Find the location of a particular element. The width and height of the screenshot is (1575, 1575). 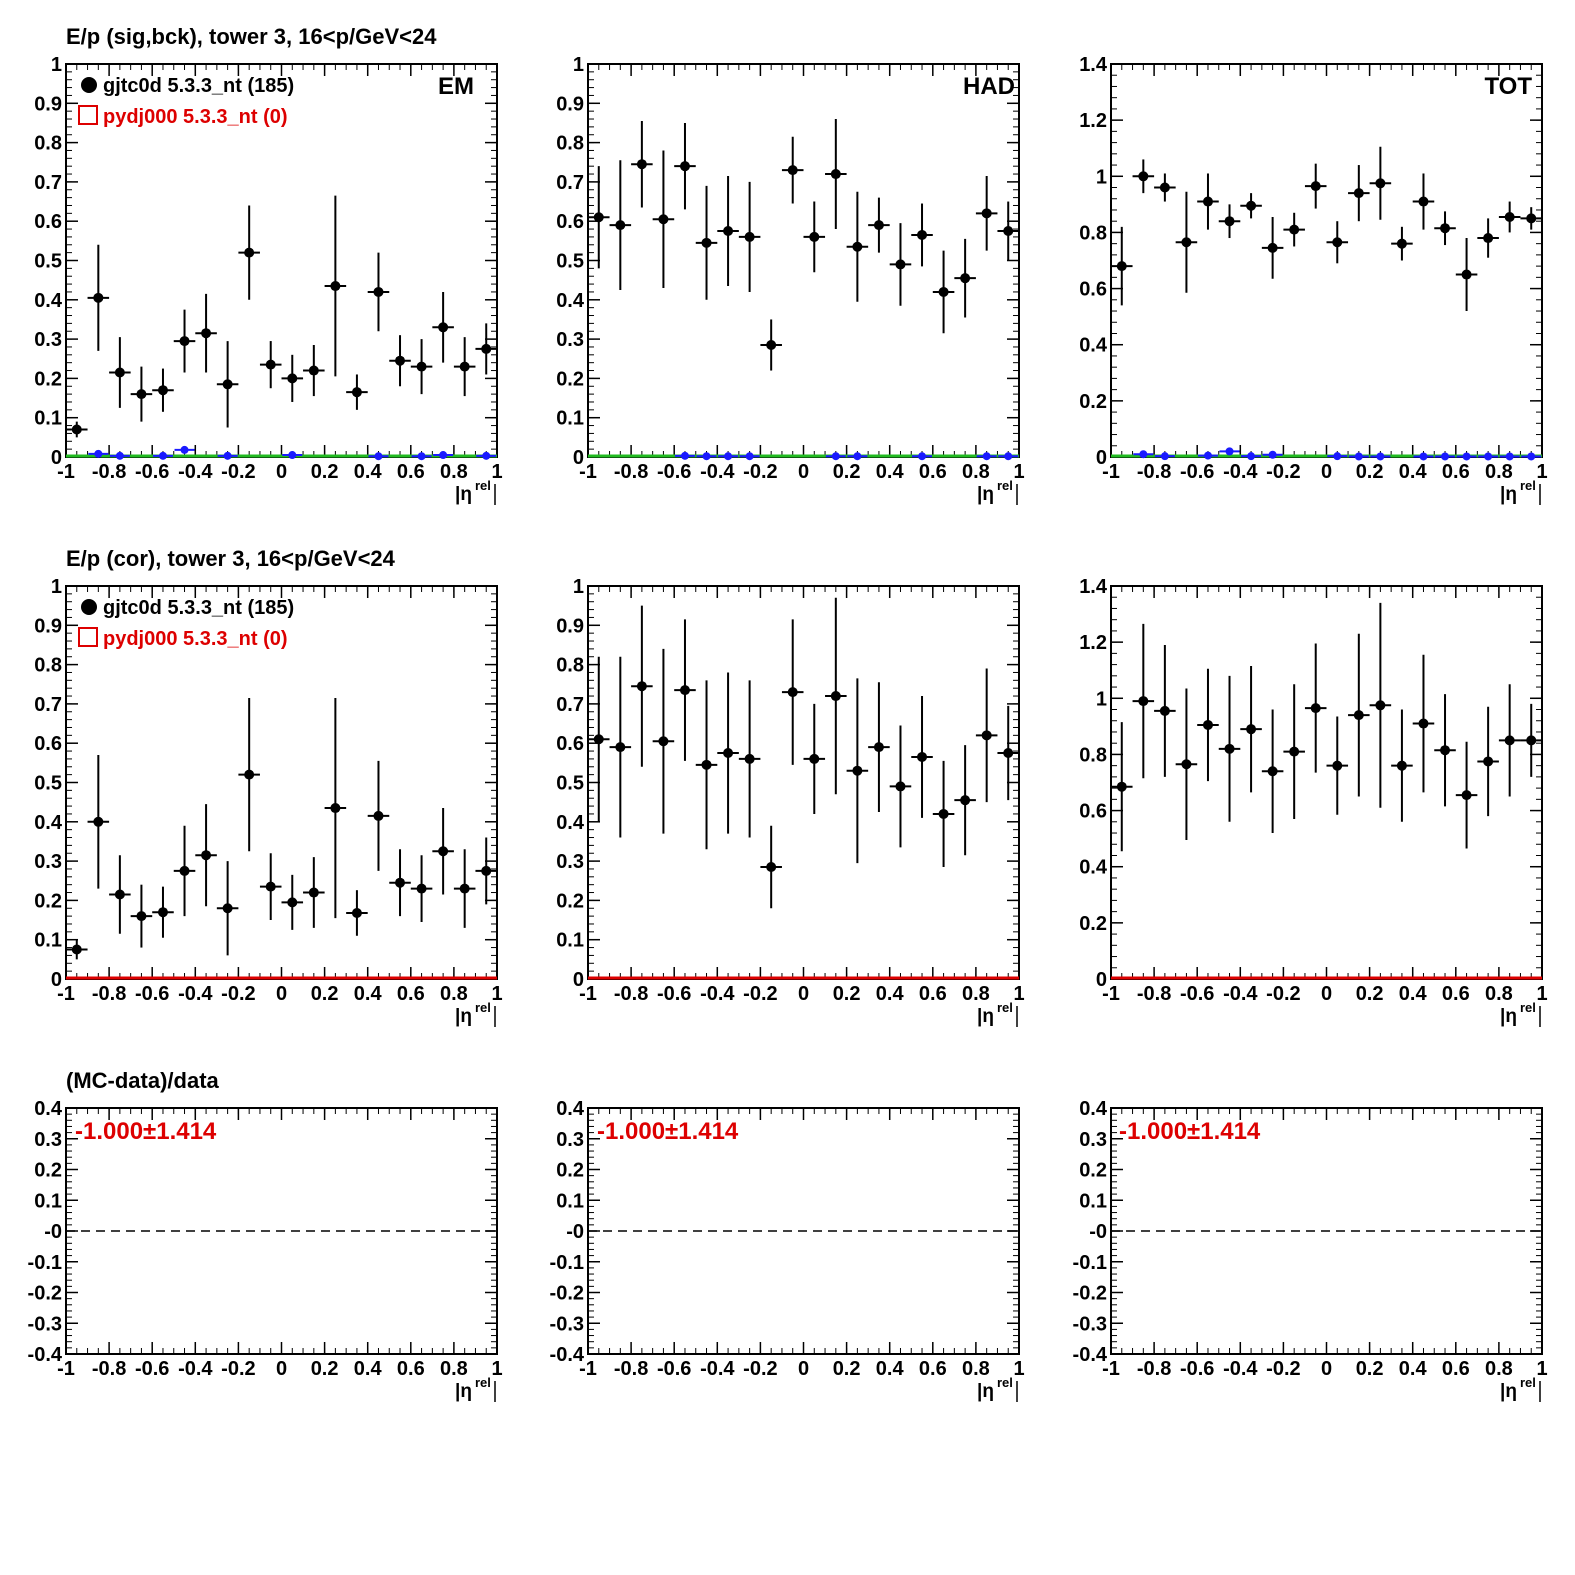

x-tick-label: -1 is located at coordinates (1111, 1369).